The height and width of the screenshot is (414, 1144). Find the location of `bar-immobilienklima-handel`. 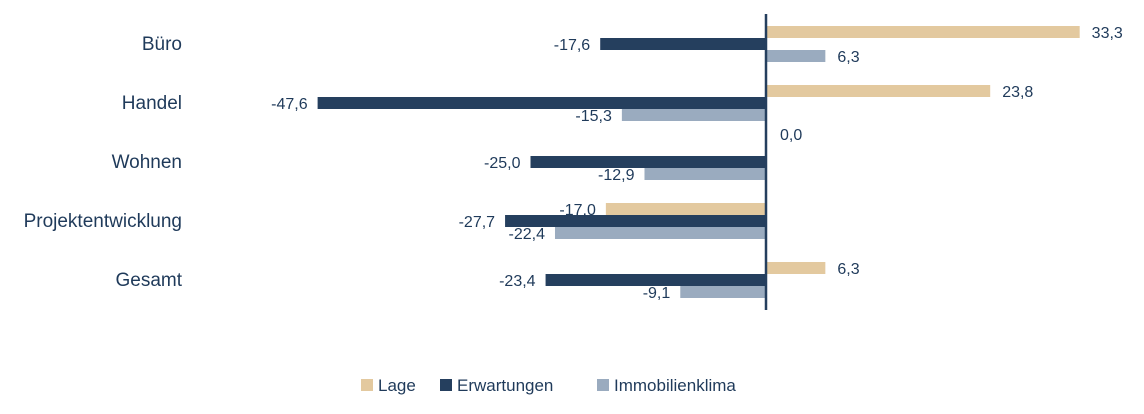

bar-immobilienklima-handel is located at coordinates (693, 115).